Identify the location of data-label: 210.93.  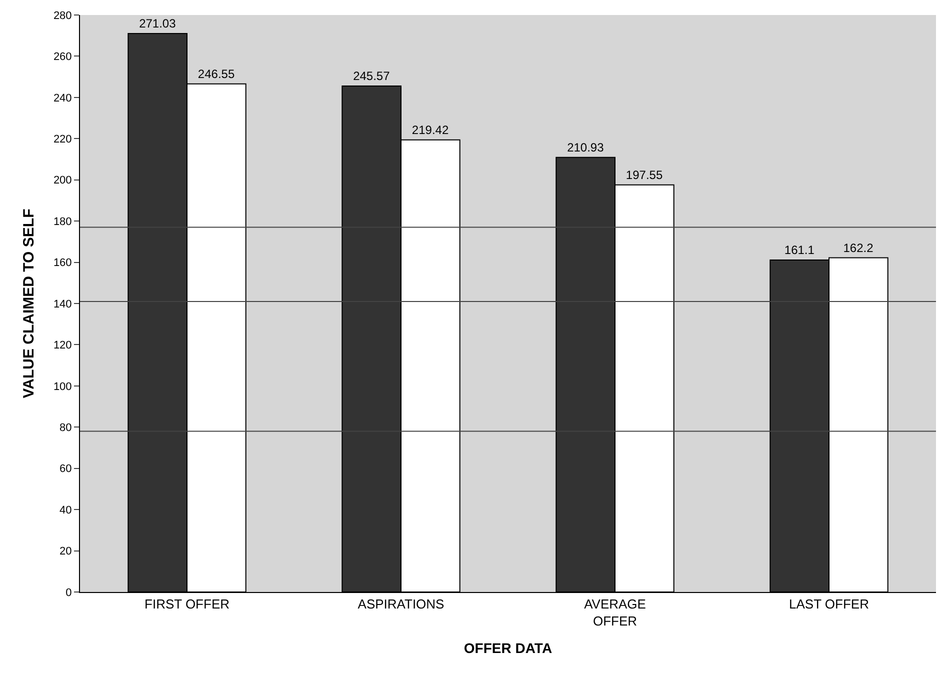
(585, 147).